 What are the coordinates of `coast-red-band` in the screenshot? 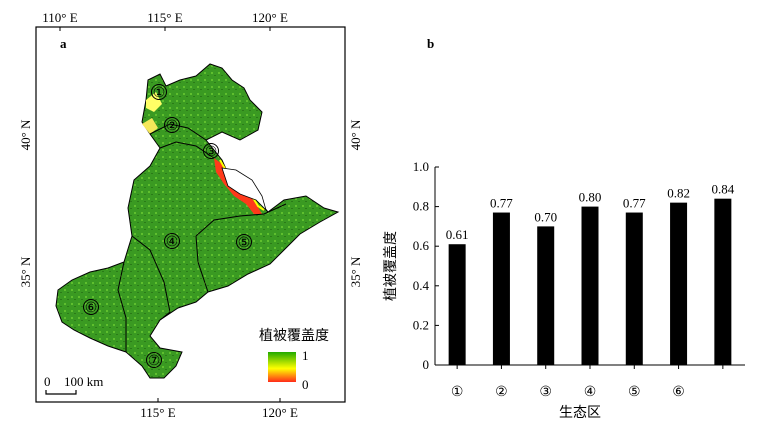 It's located at (238, 186).